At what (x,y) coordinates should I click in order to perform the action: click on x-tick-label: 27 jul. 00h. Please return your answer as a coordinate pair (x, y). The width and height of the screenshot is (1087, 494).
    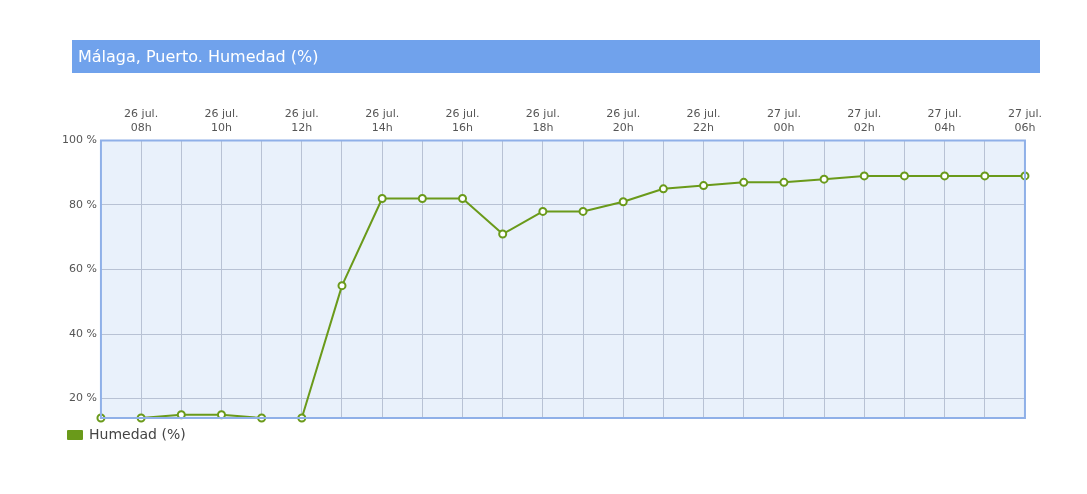
    Looking at the image, I should click on (783, 120).